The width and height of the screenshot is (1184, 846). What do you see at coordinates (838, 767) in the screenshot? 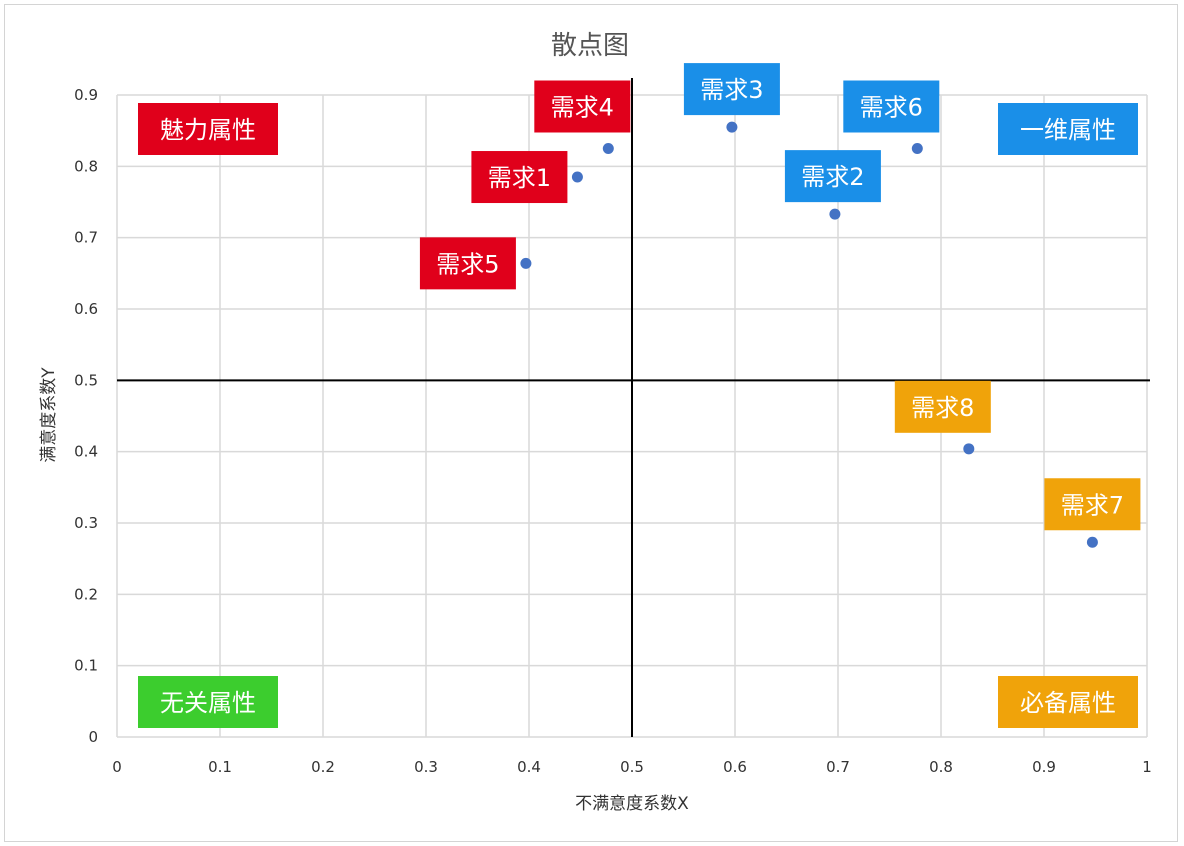
I see `x-tick-label: 0.7` at bounding box center [838, 767].